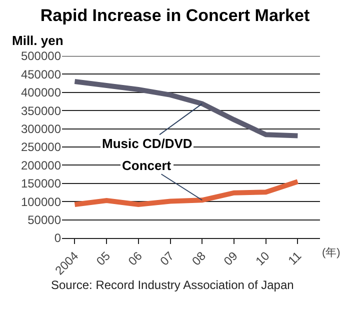 This screenshot has height=310, width=350. Describe the element at coordinates (41, 111) in the screenshot. I see `y-tick-label: 350000` at that location.